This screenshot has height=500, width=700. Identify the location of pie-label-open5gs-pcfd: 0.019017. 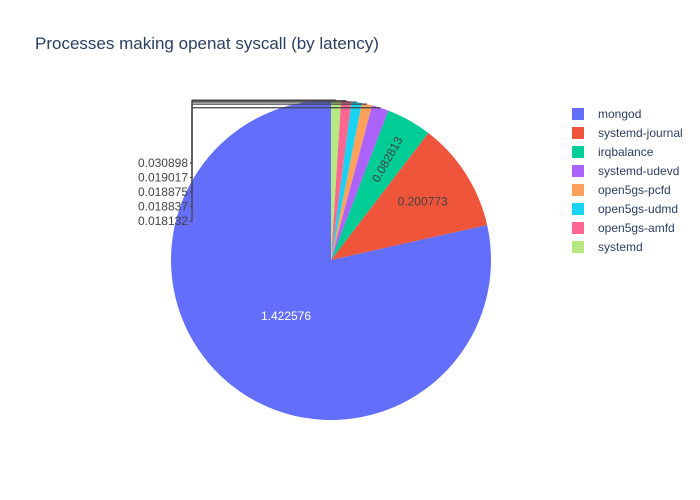
(163, 178).